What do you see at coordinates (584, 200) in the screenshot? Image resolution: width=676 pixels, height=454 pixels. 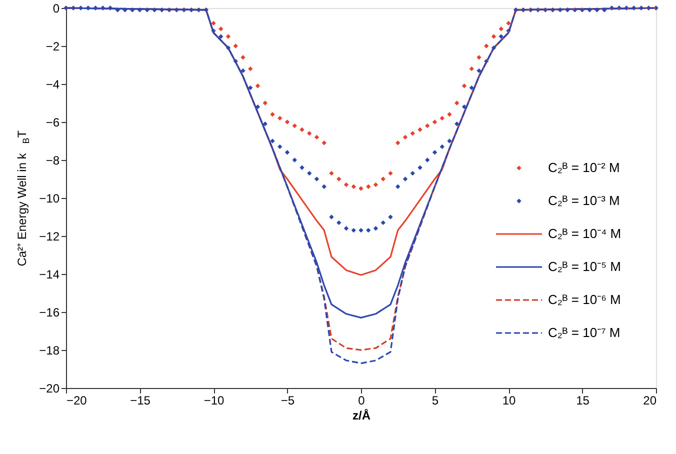 I see `legend-label: C₂ᴮ = 10⁻³ M` at bounding box center [584, 200].